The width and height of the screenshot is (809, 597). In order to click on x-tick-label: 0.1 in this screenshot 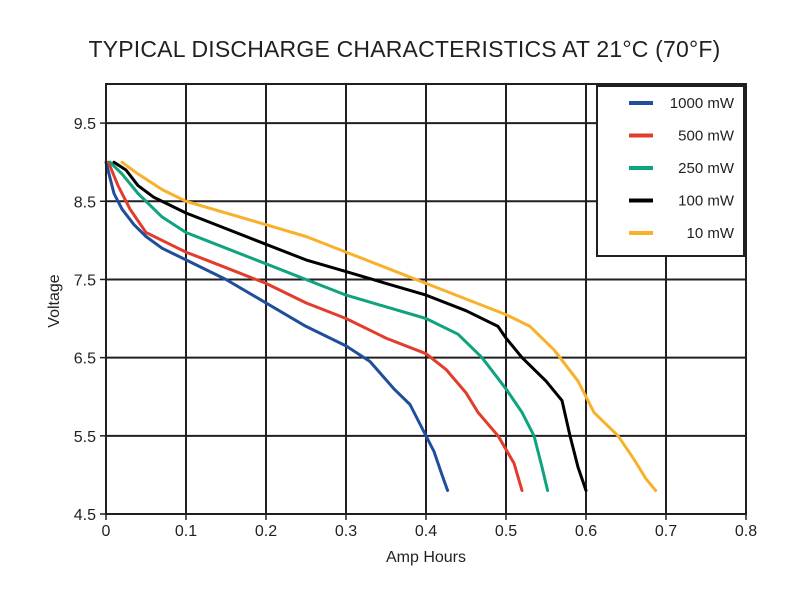, I will do `click(186, 531)`.